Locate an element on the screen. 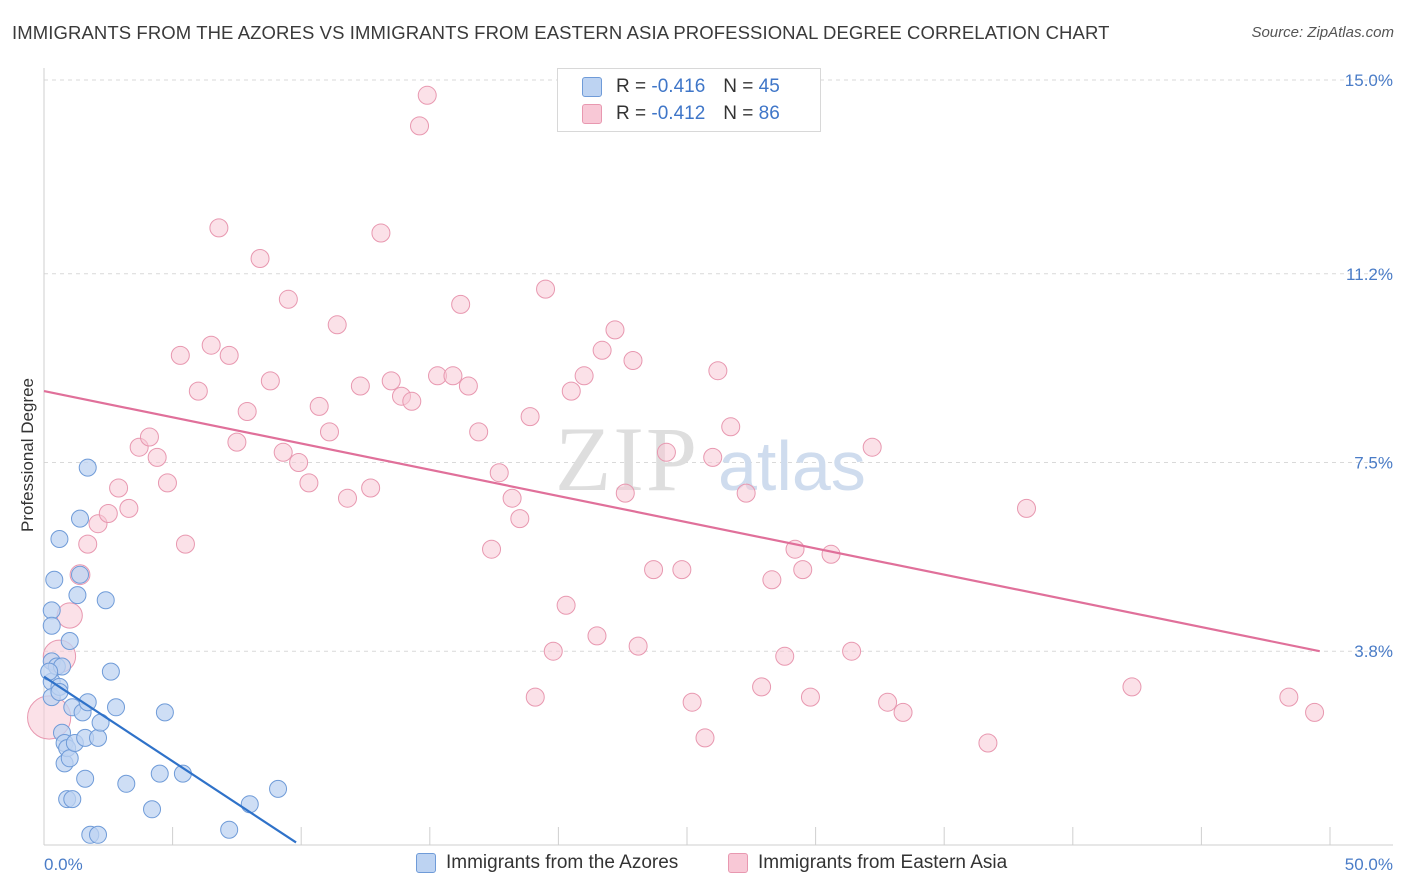 The height and width of the screenshot is (892, 1406). eastern-asia-legend-swatch is located at coordinates (738, 863).